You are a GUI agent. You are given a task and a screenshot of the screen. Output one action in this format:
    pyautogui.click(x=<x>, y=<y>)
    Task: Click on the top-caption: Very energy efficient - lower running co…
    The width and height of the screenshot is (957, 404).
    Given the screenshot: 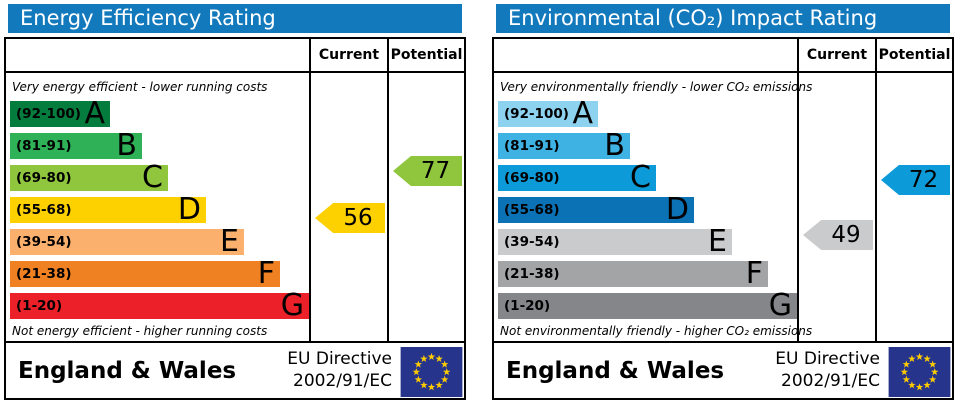 What is the action you would take?
    pyautogui.click(x=140, y=87)
    